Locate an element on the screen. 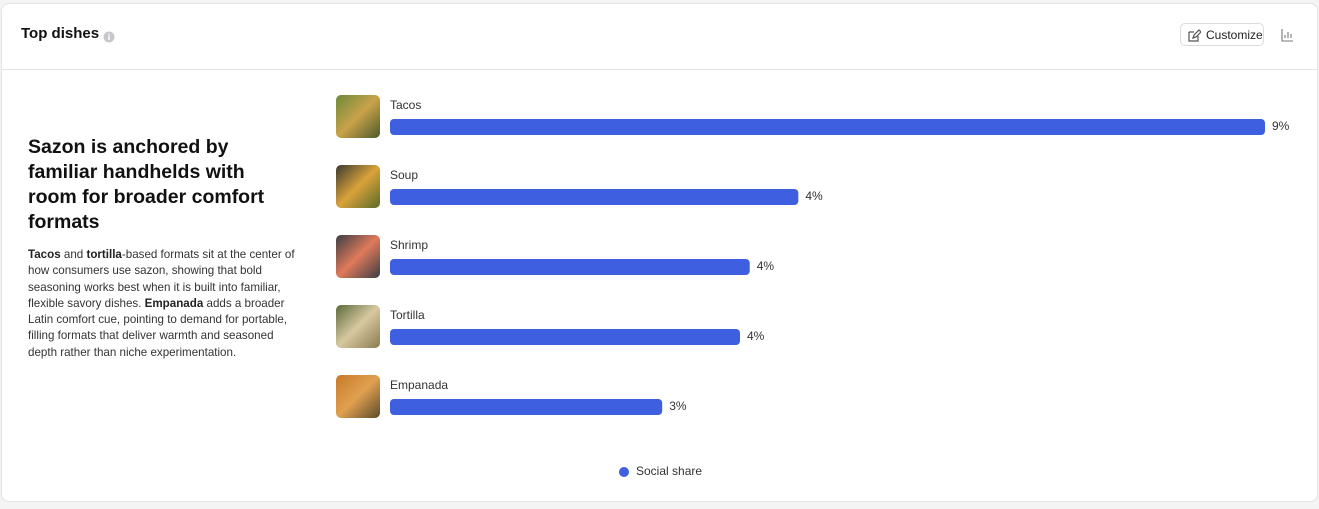  edit-icon is located at coordinates (1194, 35).